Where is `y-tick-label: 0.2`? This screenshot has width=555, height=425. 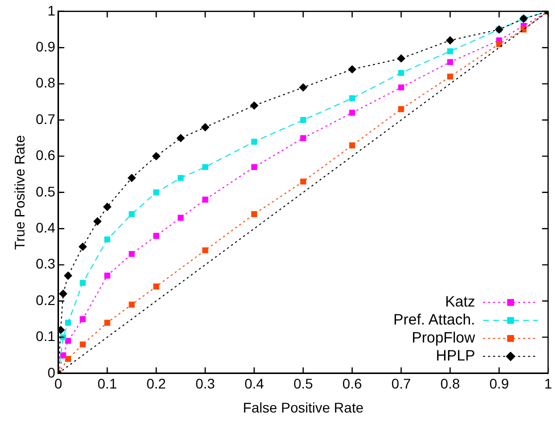
y-tick-label: 0.2 is located at coordinates (46, 300).